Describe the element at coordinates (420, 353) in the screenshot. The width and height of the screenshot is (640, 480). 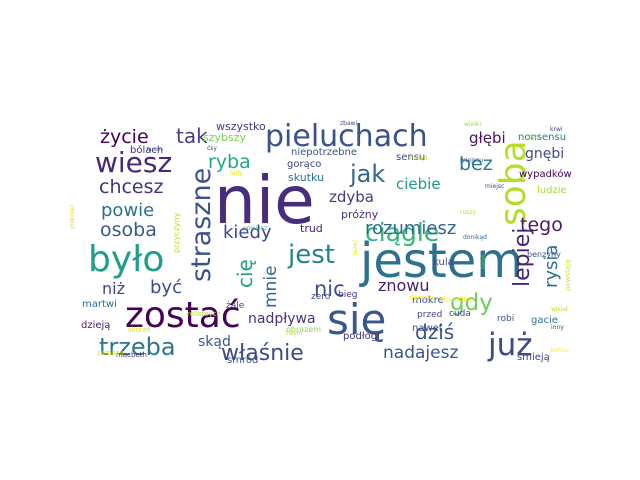
I see `word-cloud-word: nadajesz` at that location.